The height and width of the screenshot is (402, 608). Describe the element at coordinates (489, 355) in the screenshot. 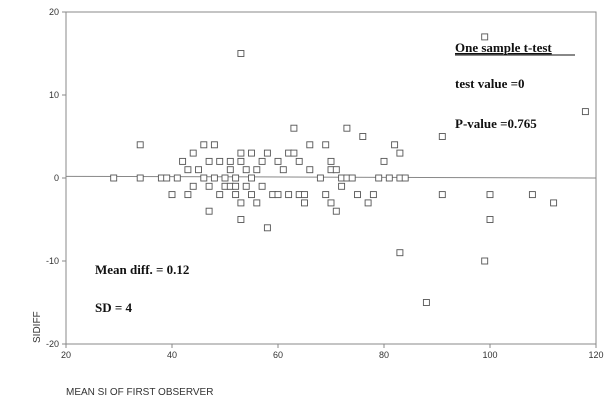

I see `x-tick-label: 100` at that location.